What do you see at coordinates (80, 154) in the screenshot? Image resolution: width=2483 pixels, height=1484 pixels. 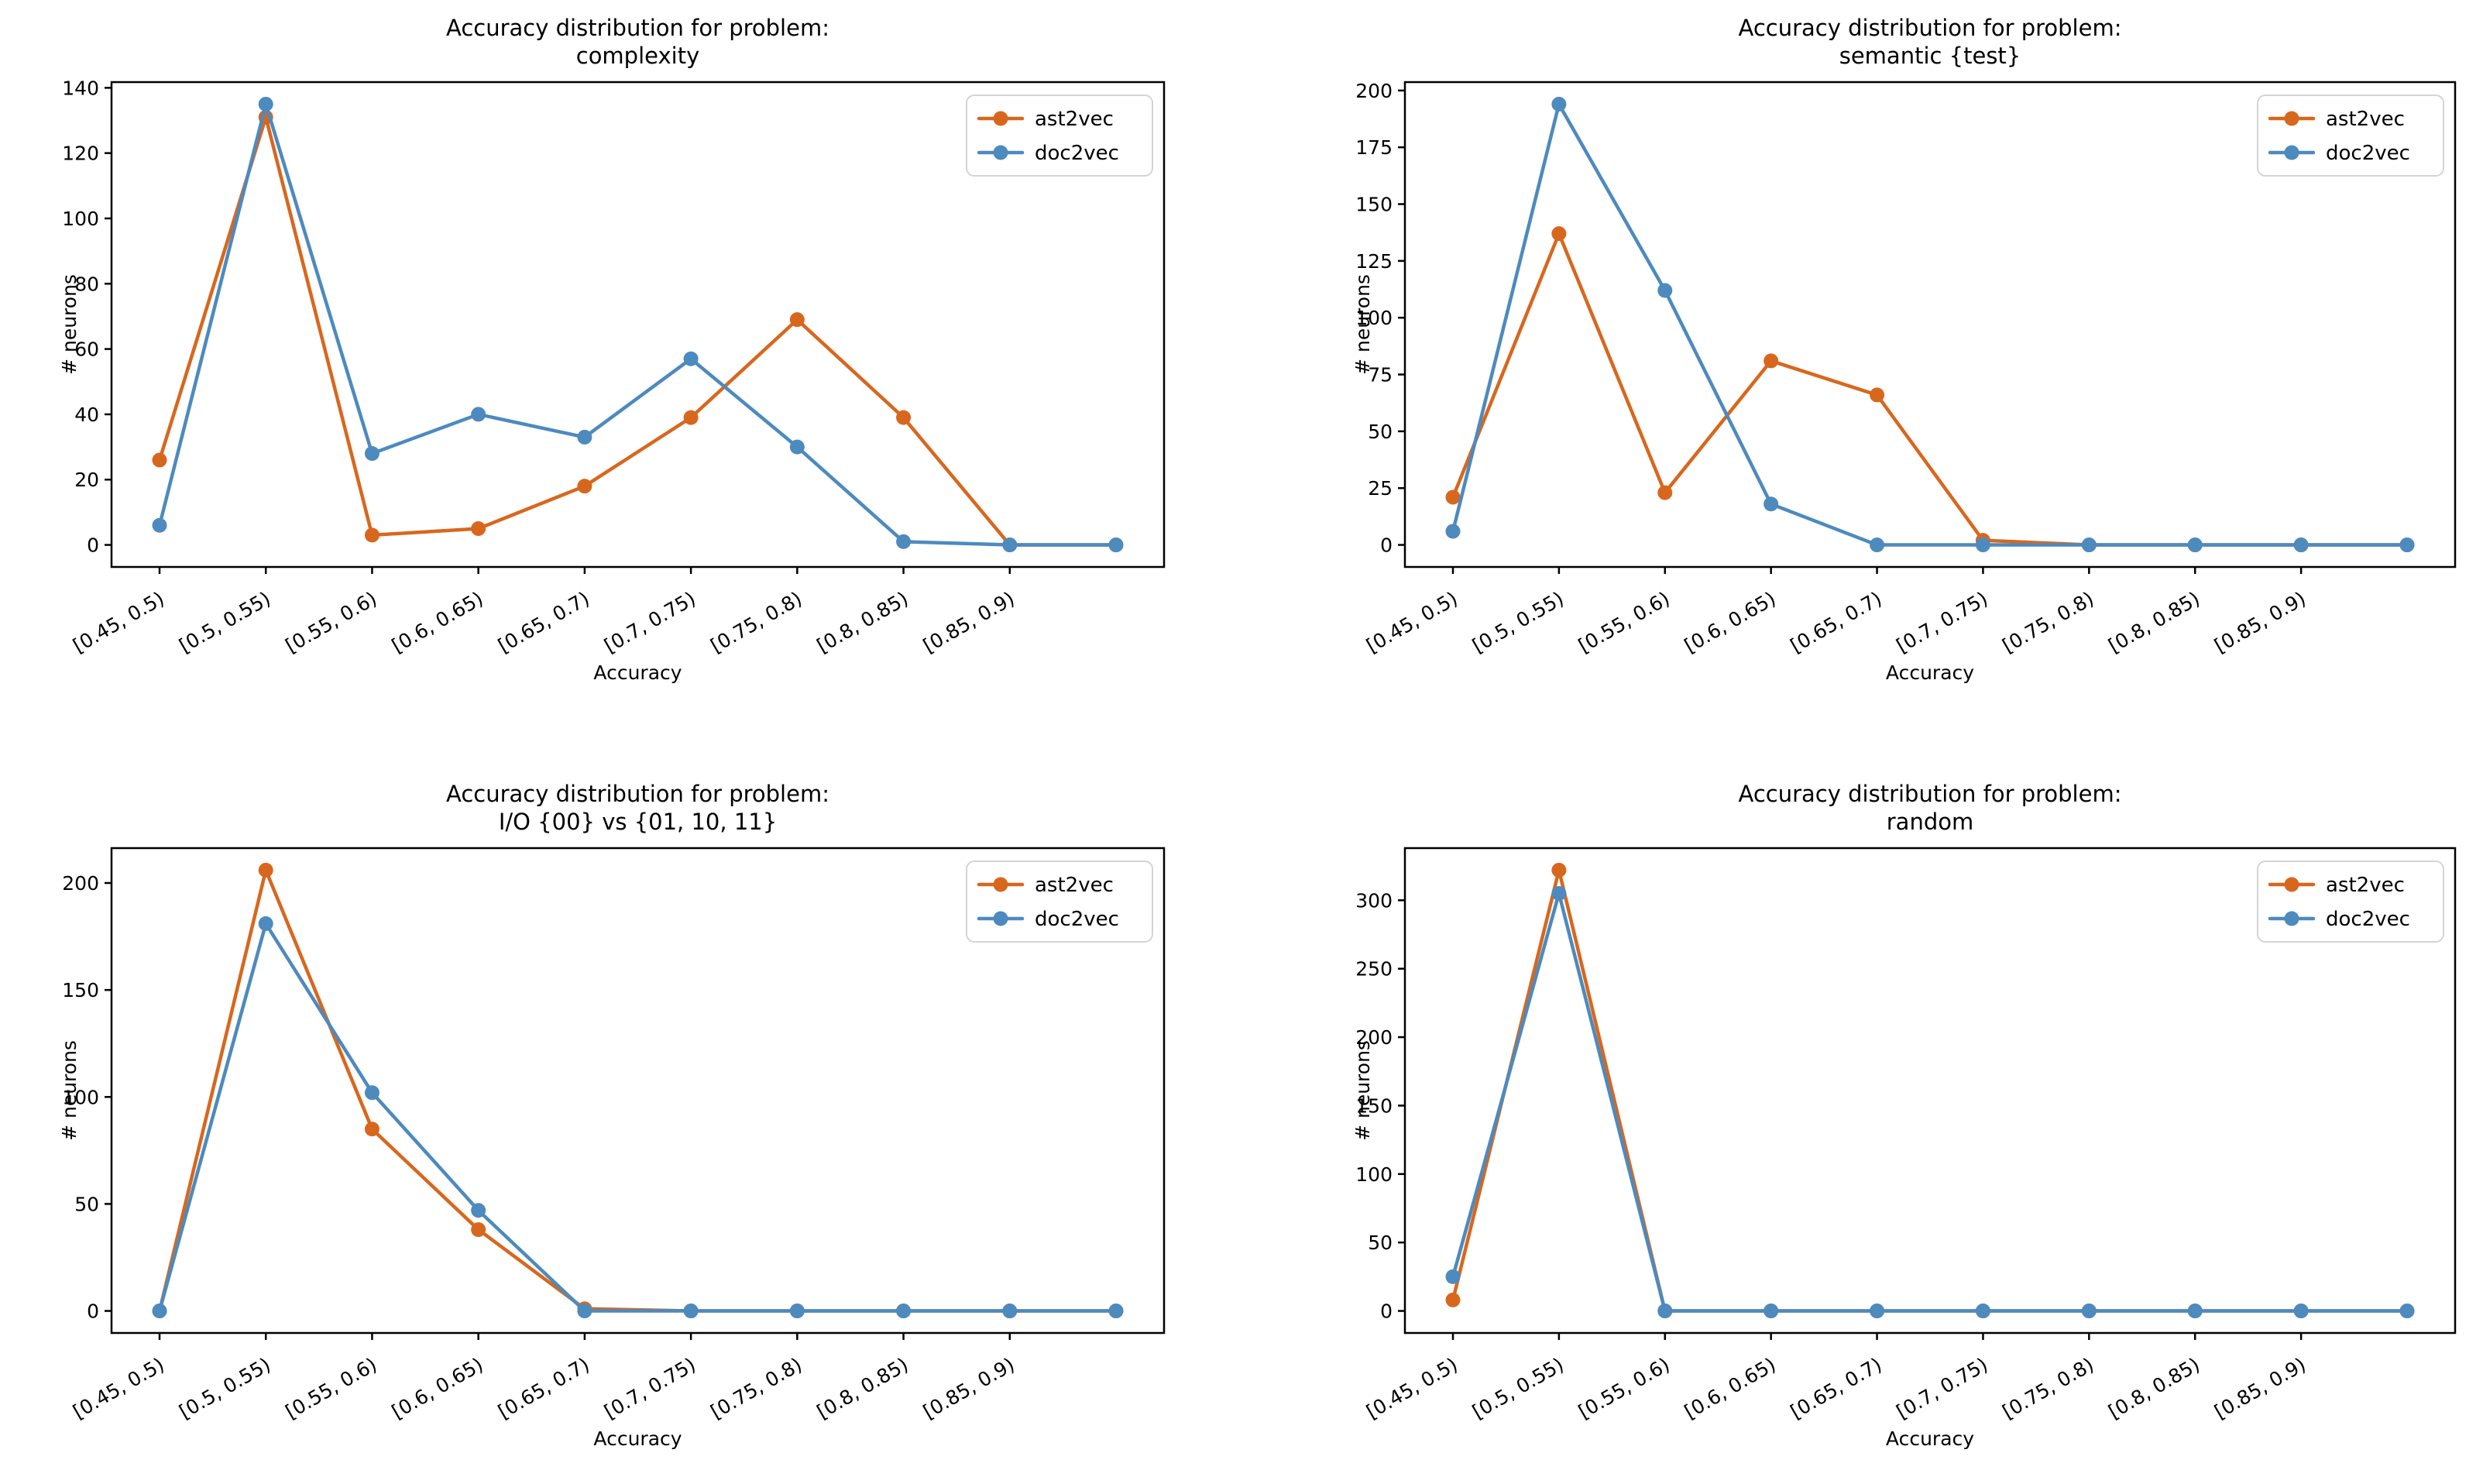 I see `y-tick-label: 120` at bounding box center [80, 154].